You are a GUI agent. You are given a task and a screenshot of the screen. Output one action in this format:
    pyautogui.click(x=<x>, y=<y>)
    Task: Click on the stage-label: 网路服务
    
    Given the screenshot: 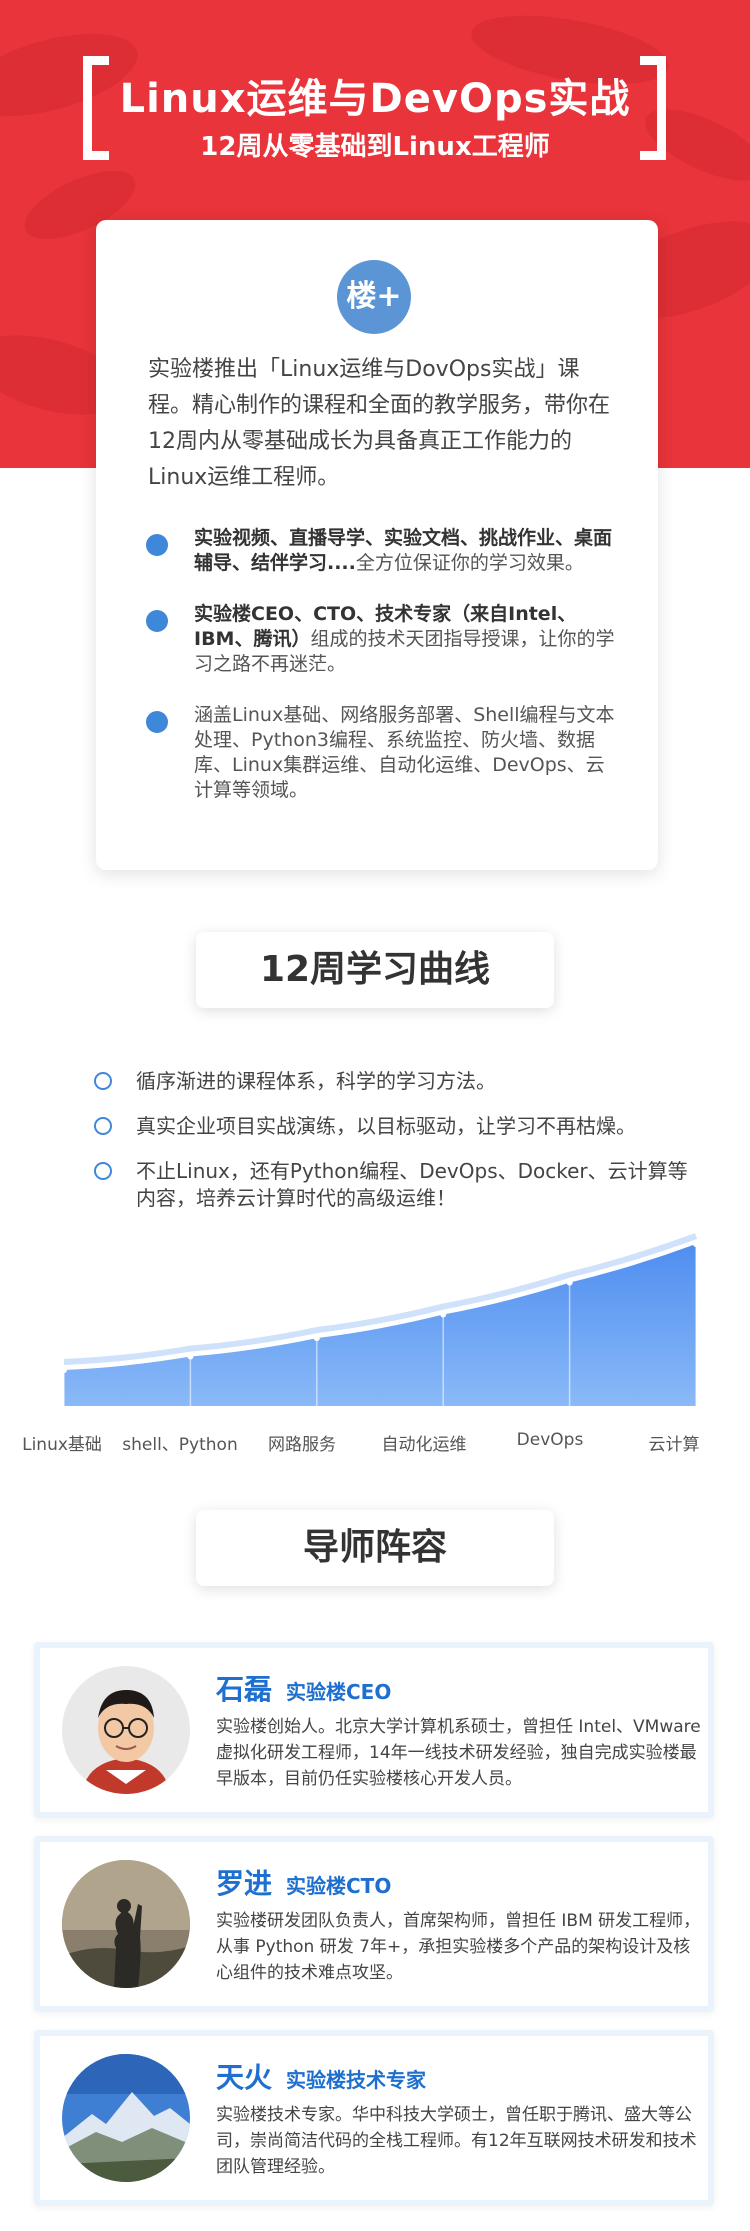 What is the action you would take?
    pyautogui.click(x=302, y=1445)
    